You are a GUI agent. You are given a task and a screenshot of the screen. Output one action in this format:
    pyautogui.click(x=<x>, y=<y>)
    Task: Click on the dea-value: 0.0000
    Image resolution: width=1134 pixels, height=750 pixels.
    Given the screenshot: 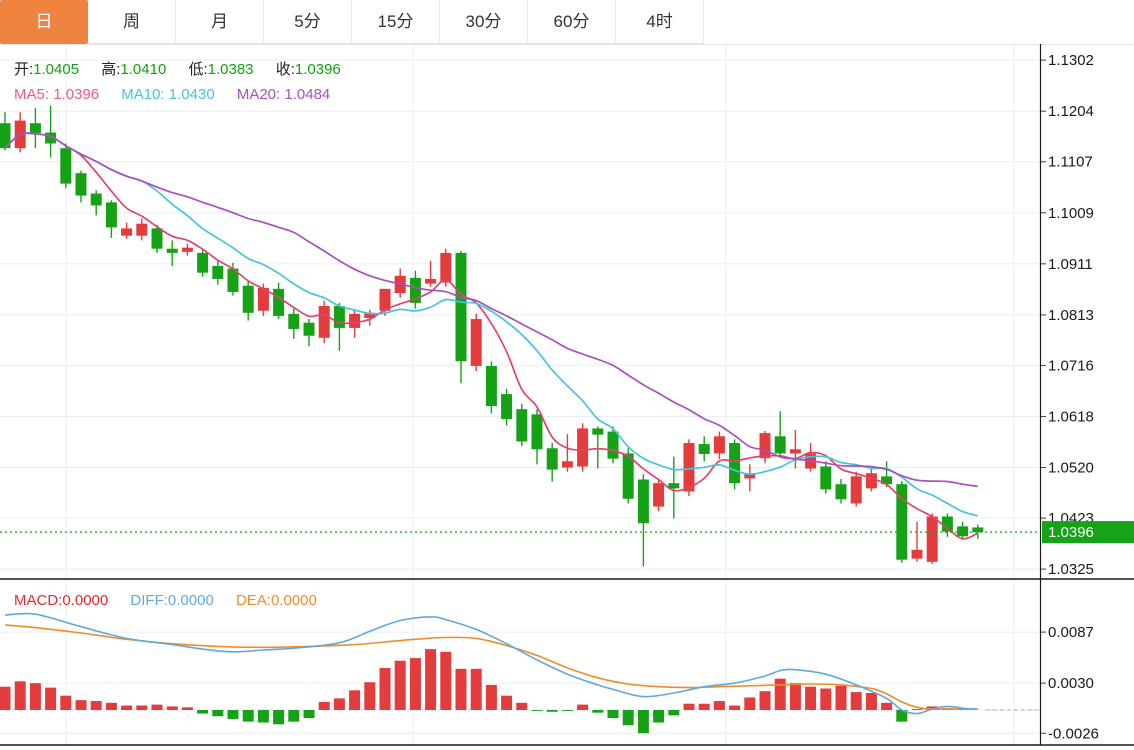 What is the action you would take?
    pyautogui.click(x=293, y=600)
    